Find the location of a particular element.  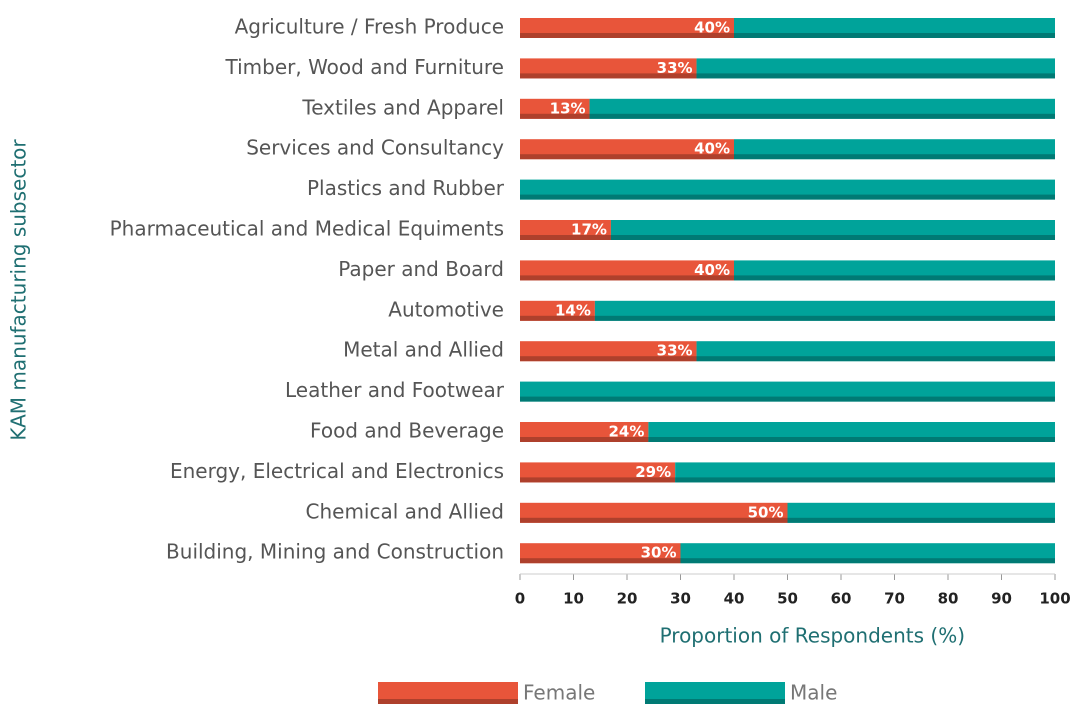

x-tick-label: 60 is located at coordinates (841, 599).